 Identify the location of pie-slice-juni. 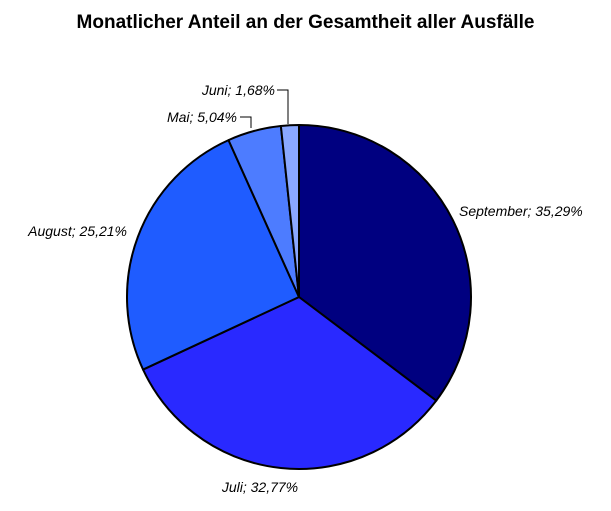
(289, 211).